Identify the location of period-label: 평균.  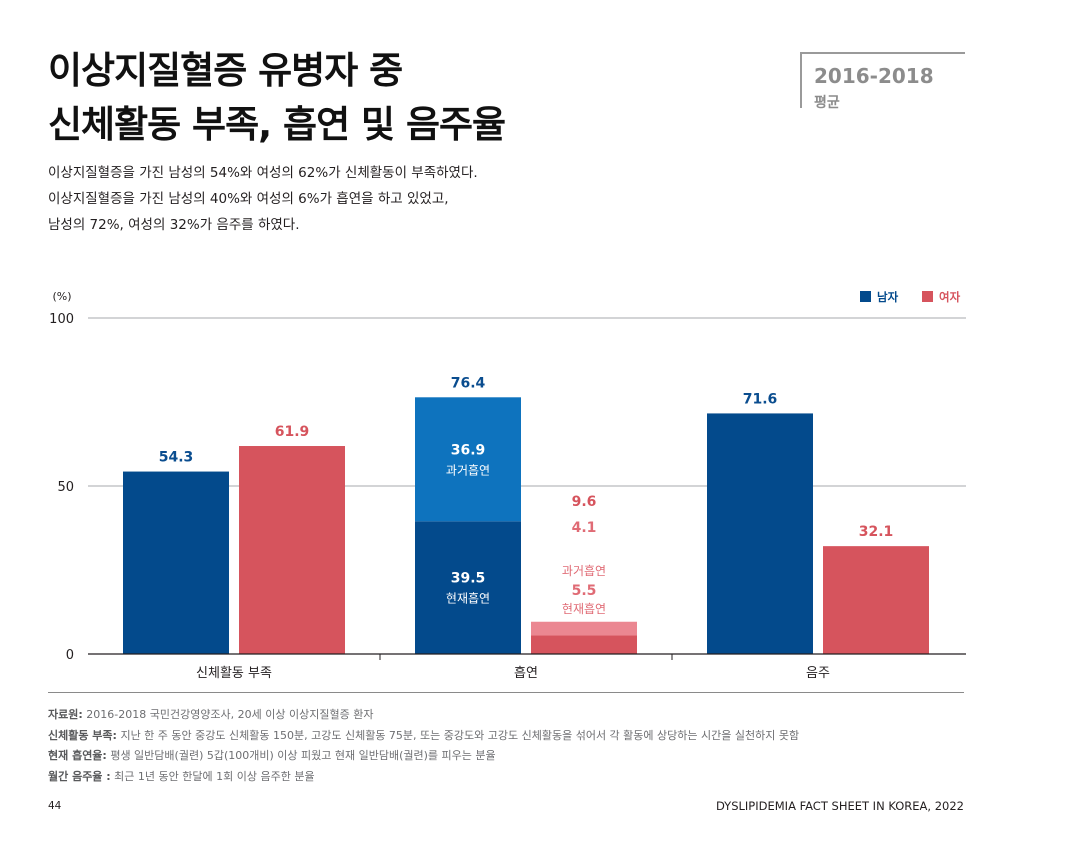
(827, 103).